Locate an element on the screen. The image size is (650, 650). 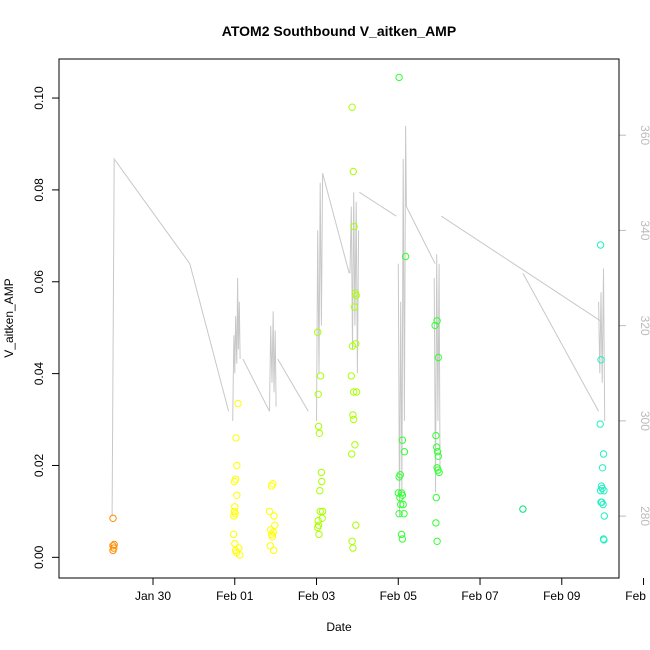
x-tick-label-0: Jan 30 is located at coordinates (153, 596).